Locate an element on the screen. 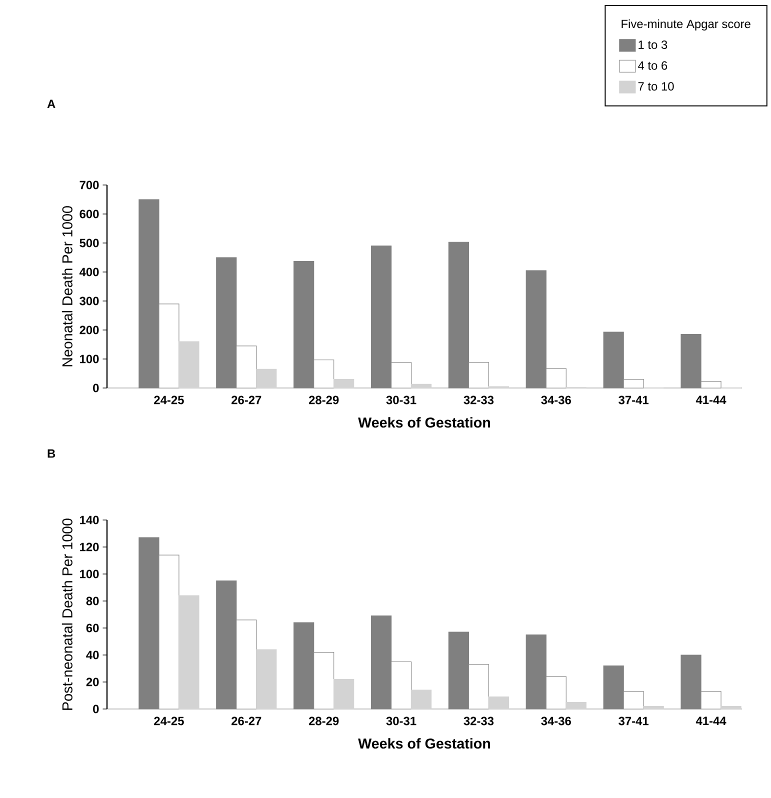  chart-title: B is located at coordinates (52, 453).